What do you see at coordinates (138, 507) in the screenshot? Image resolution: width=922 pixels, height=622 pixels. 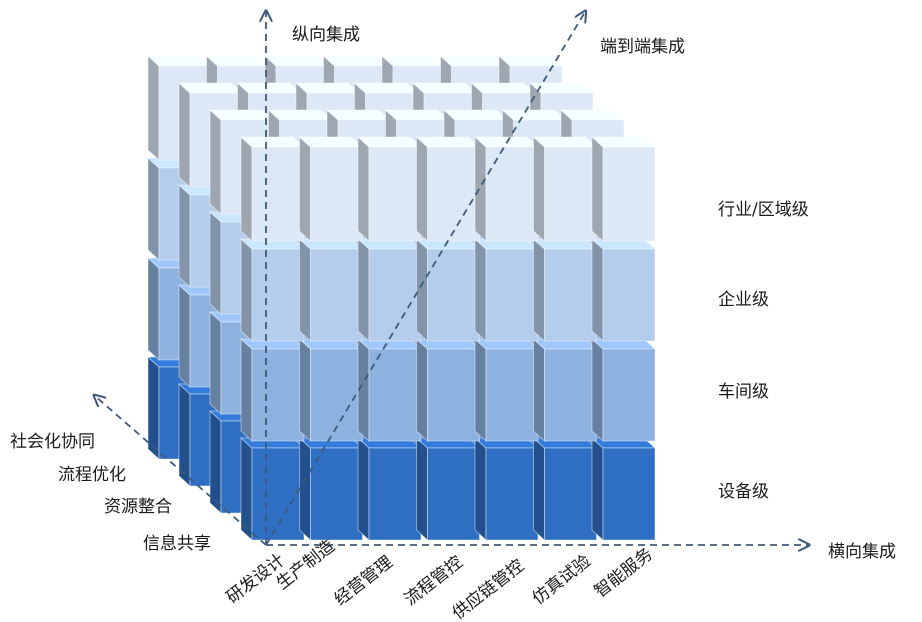 I see `depth-label-resource-integration: 资源整合` at bounding box center [138, 507].